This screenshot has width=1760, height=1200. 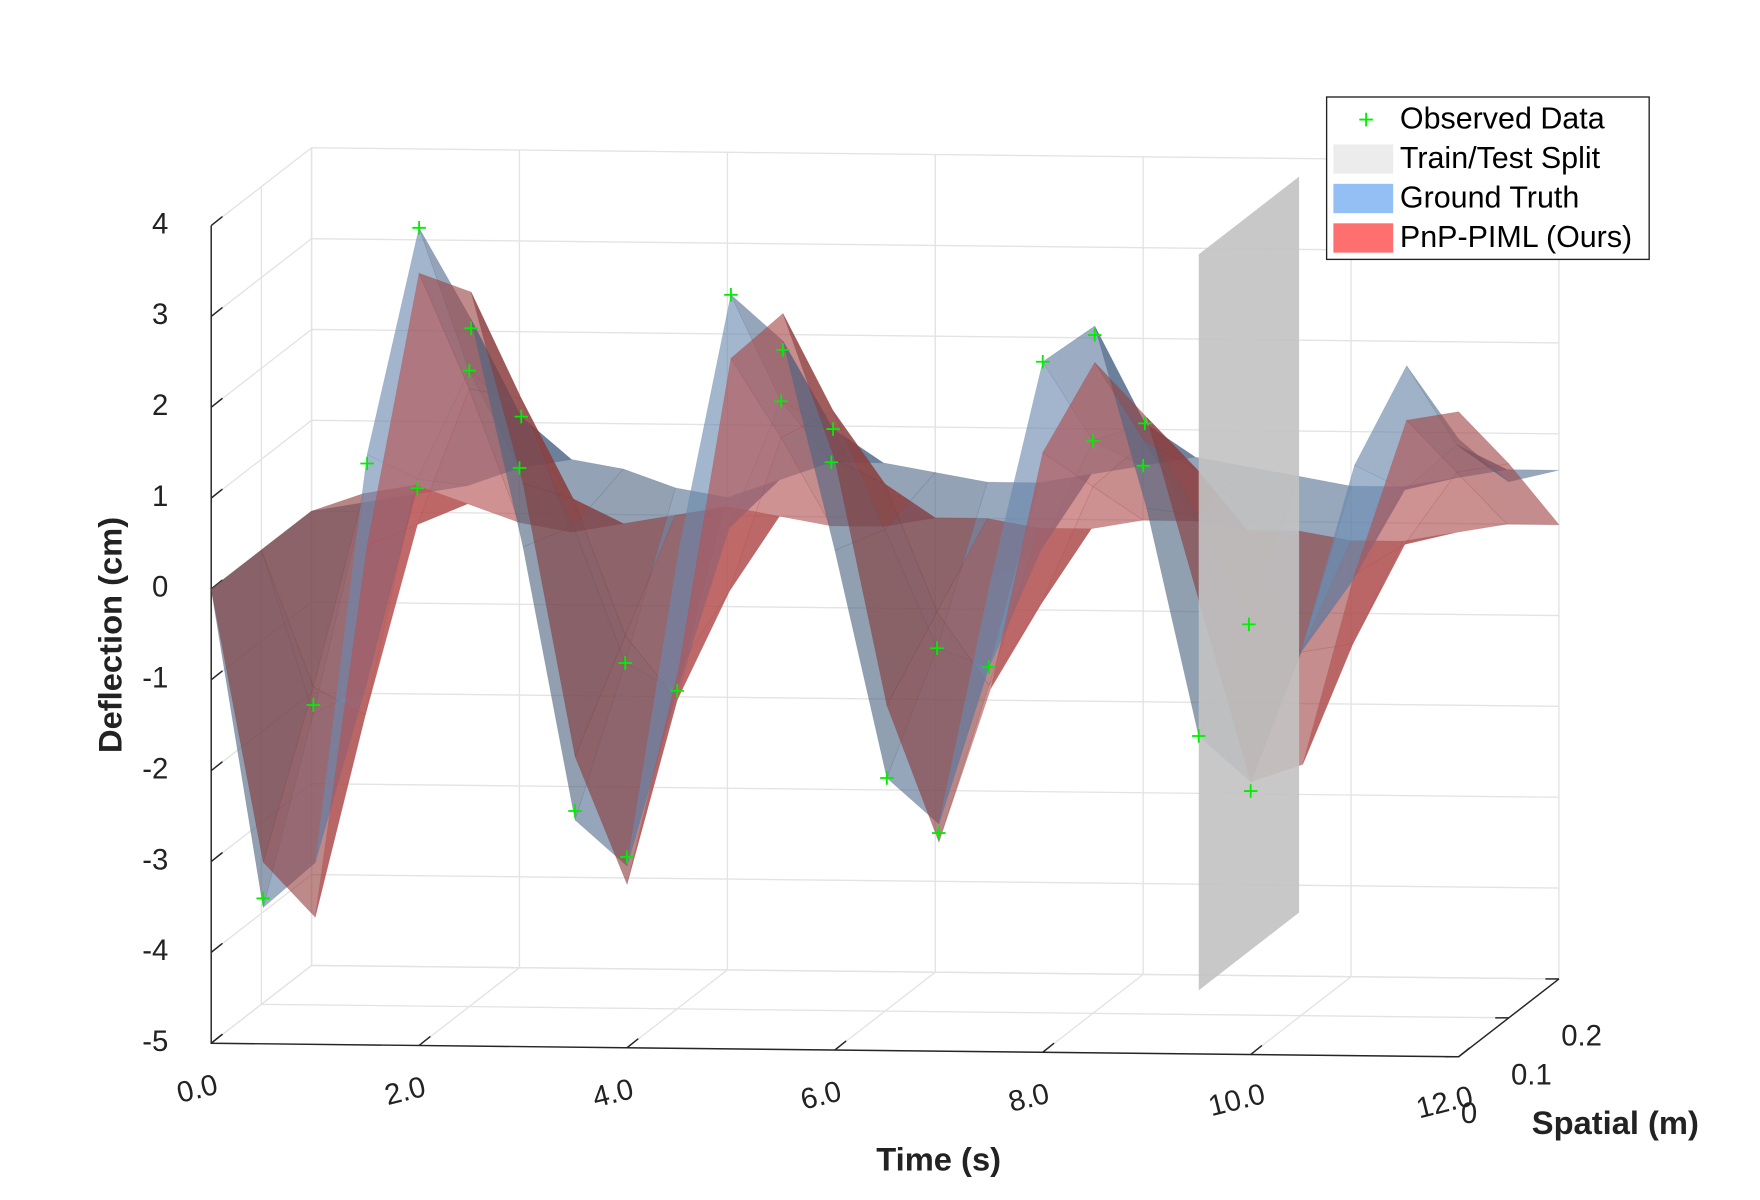 What do you see at coordinates (160, 405) in the screenshot?
I see `z-tick-label: 2` at bounding box center [160, 405].